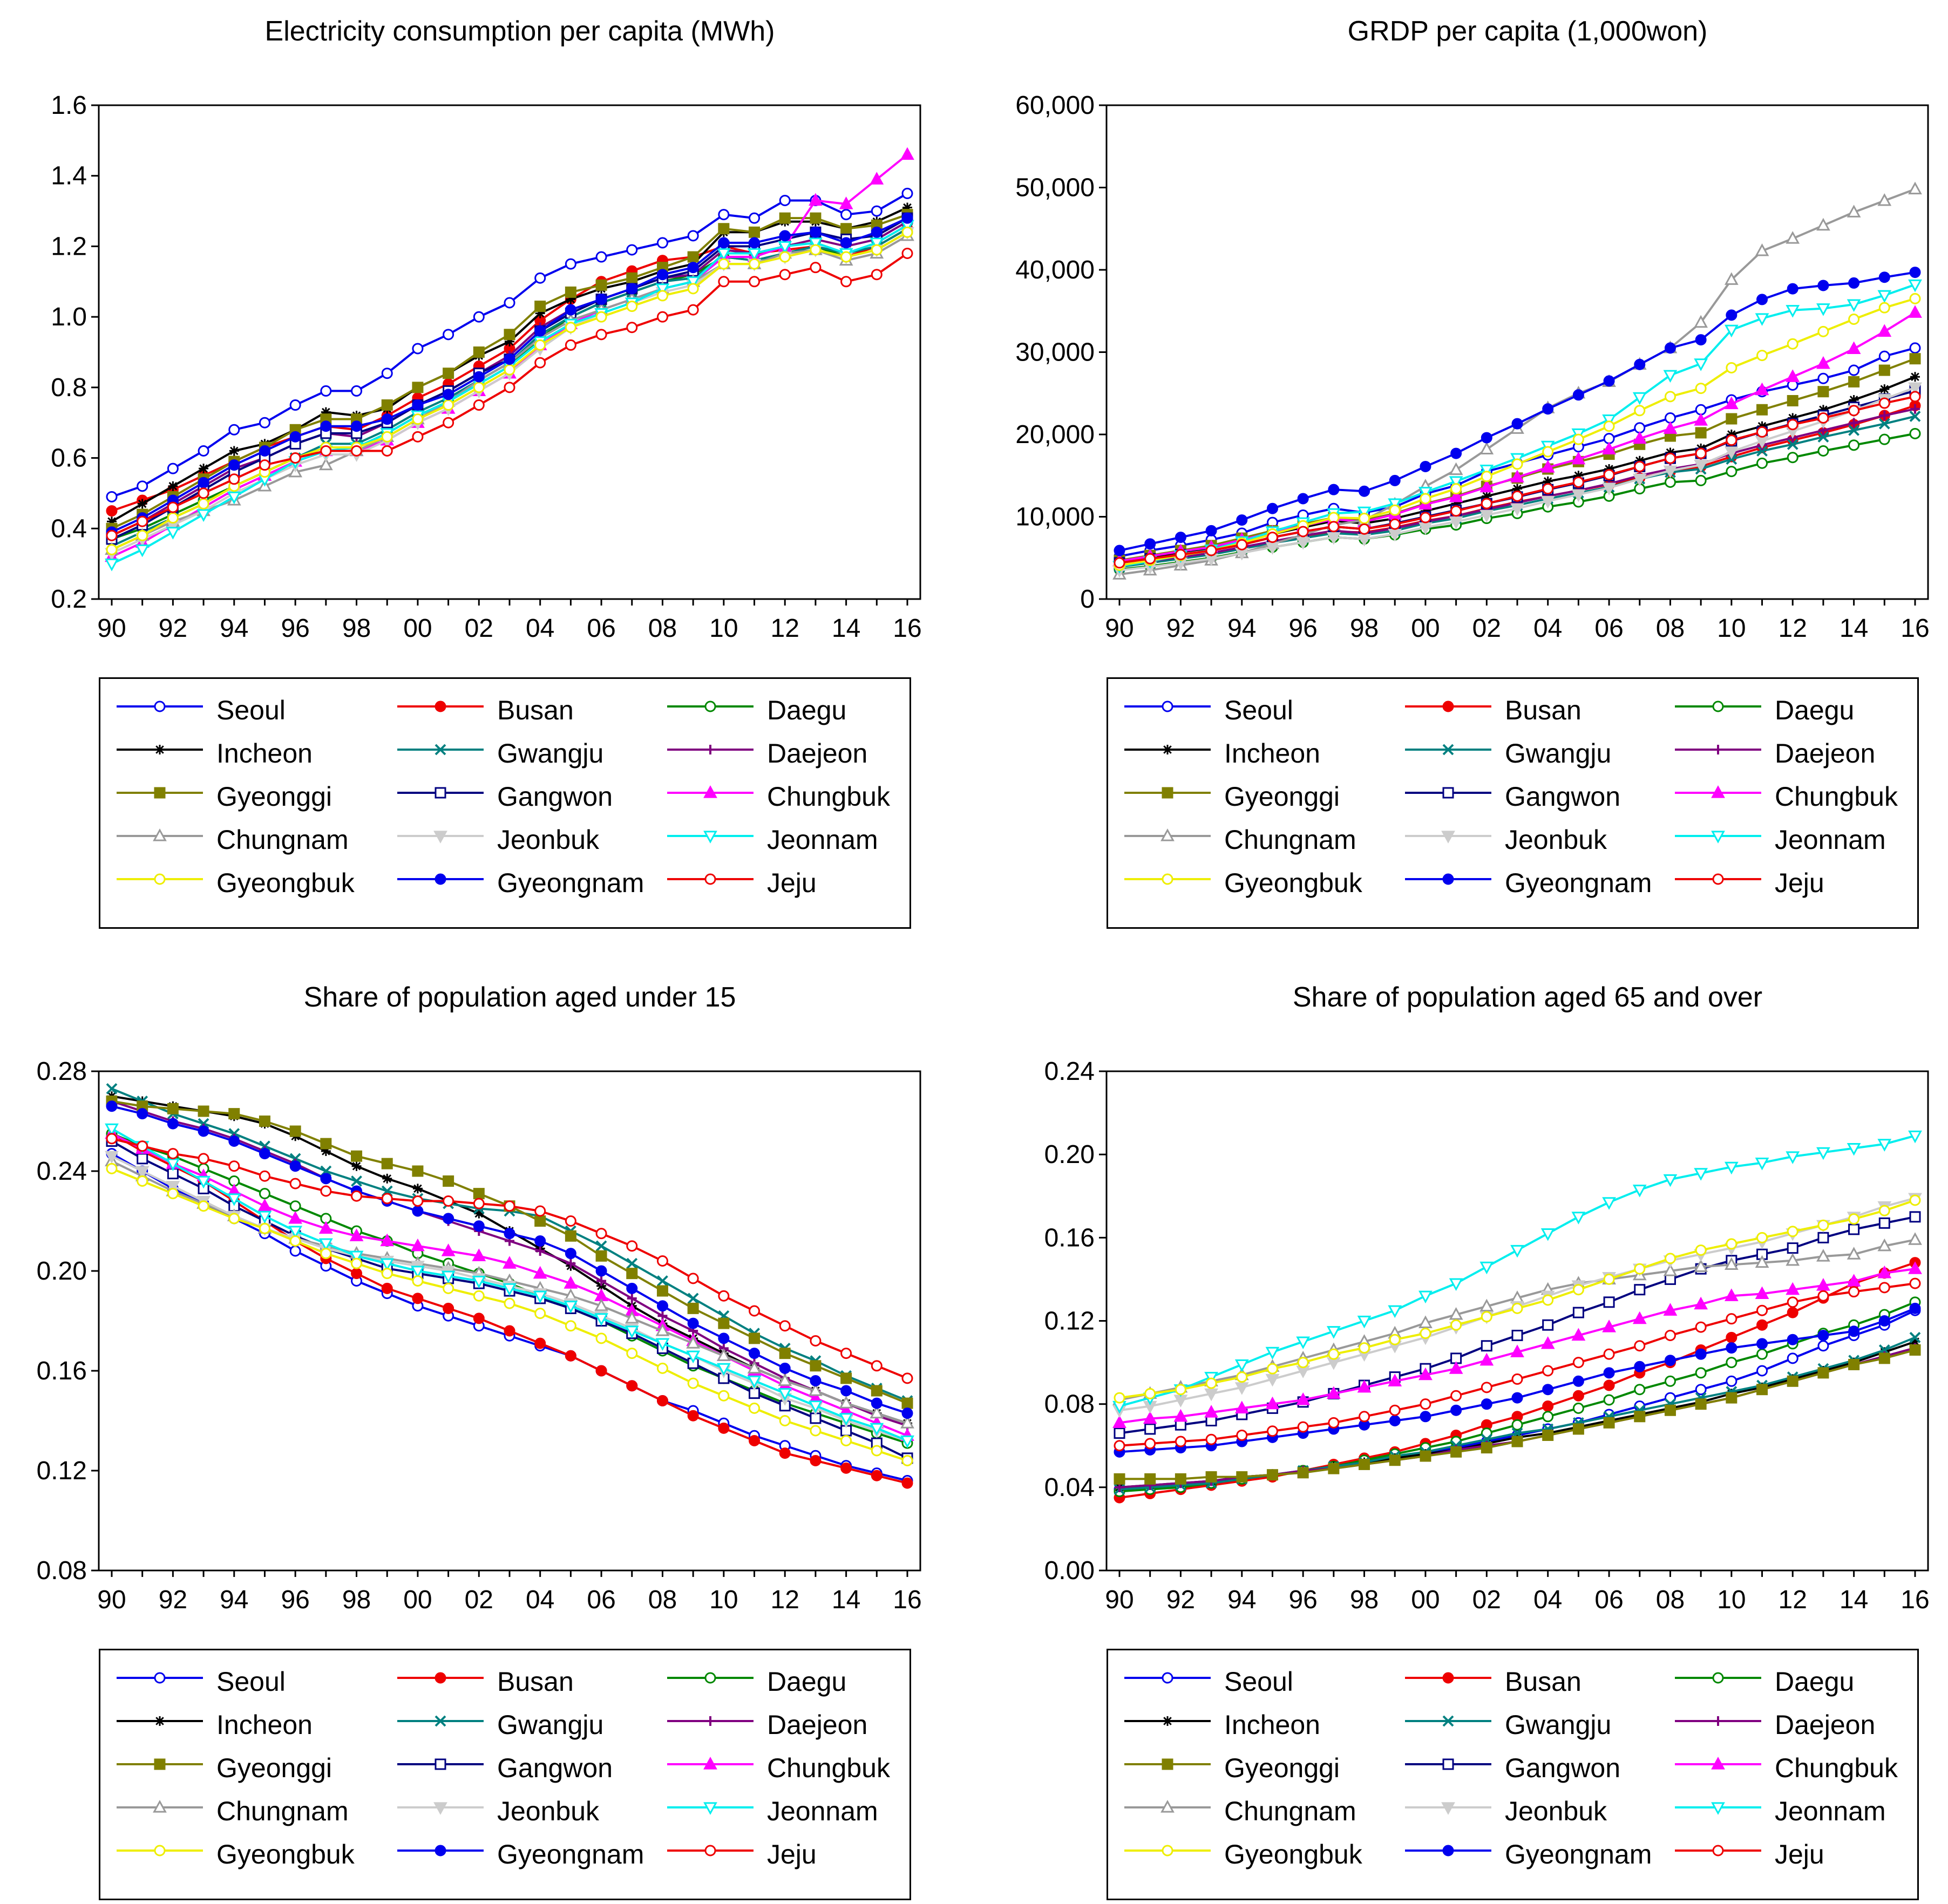 This screenshot has height=1904, width=1948. What do you see at coordinates (1293, 883) in the screenshot?
I see `legend-label: Gyeongbuk` at bounding box center [1293, 883].